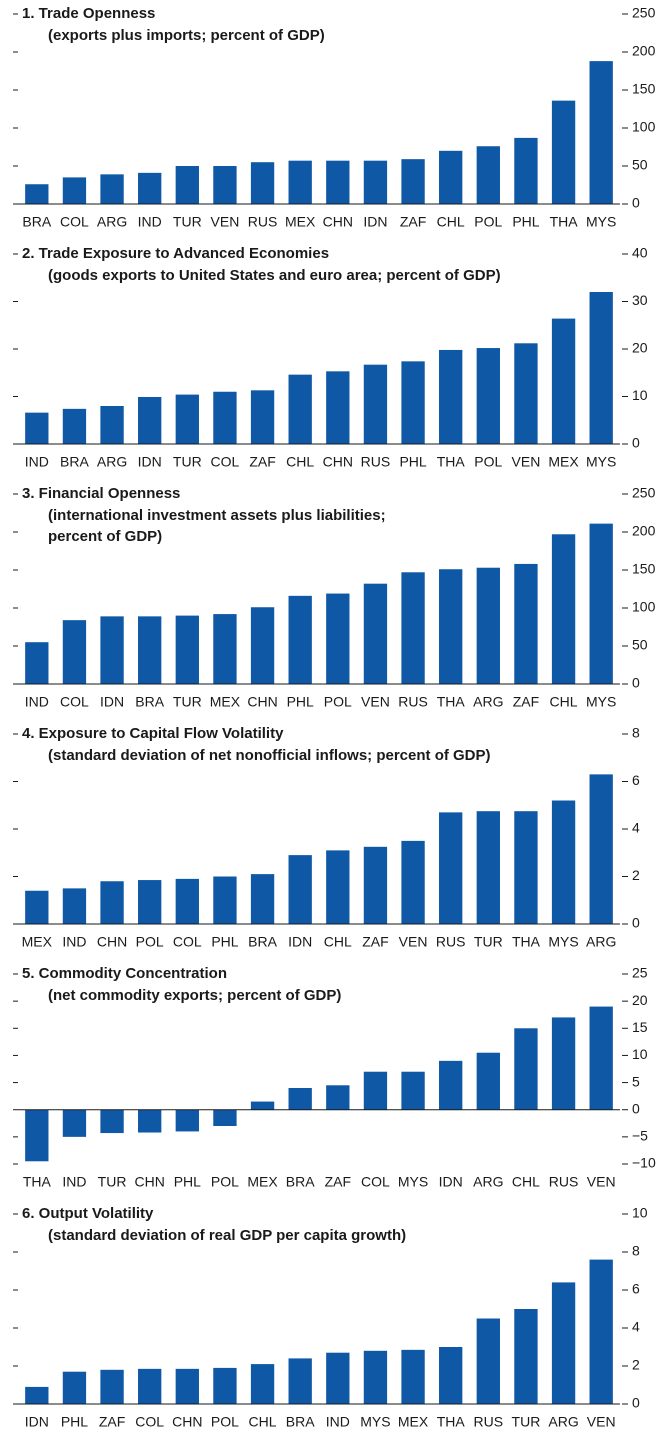 The height and width of the screenshot is (1441, 665). Describe the element at coordinates (644, 13) in the screenshot. I see `y-tick-label: 250` at that location.